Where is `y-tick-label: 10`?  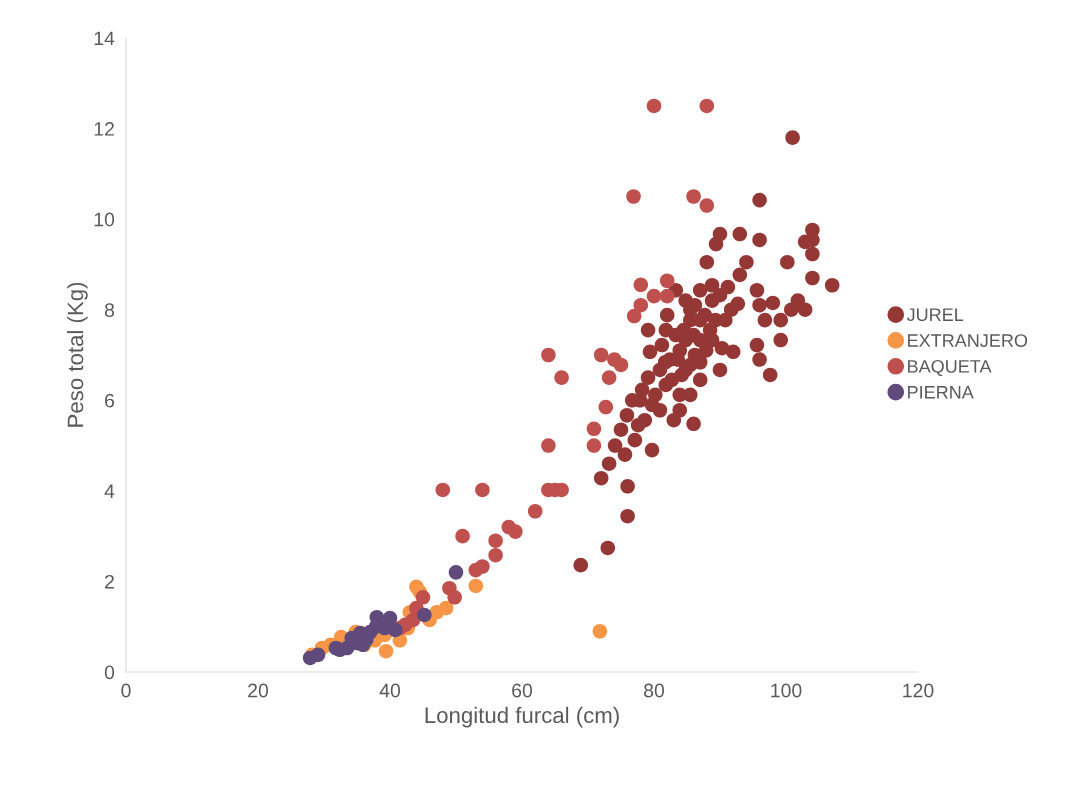 y-tick-label: 10 is located at coordinates (104, 219).